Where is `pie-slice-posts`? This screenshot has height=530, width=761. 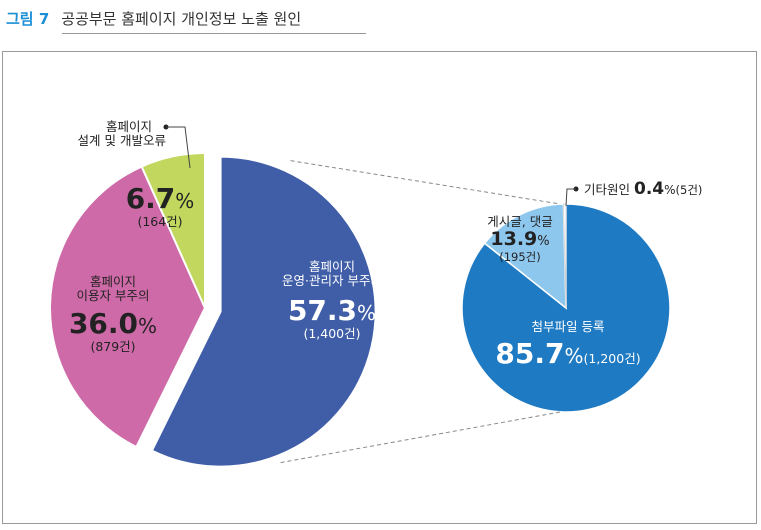
pie-slice-posts is located at coordinates (525, 256).